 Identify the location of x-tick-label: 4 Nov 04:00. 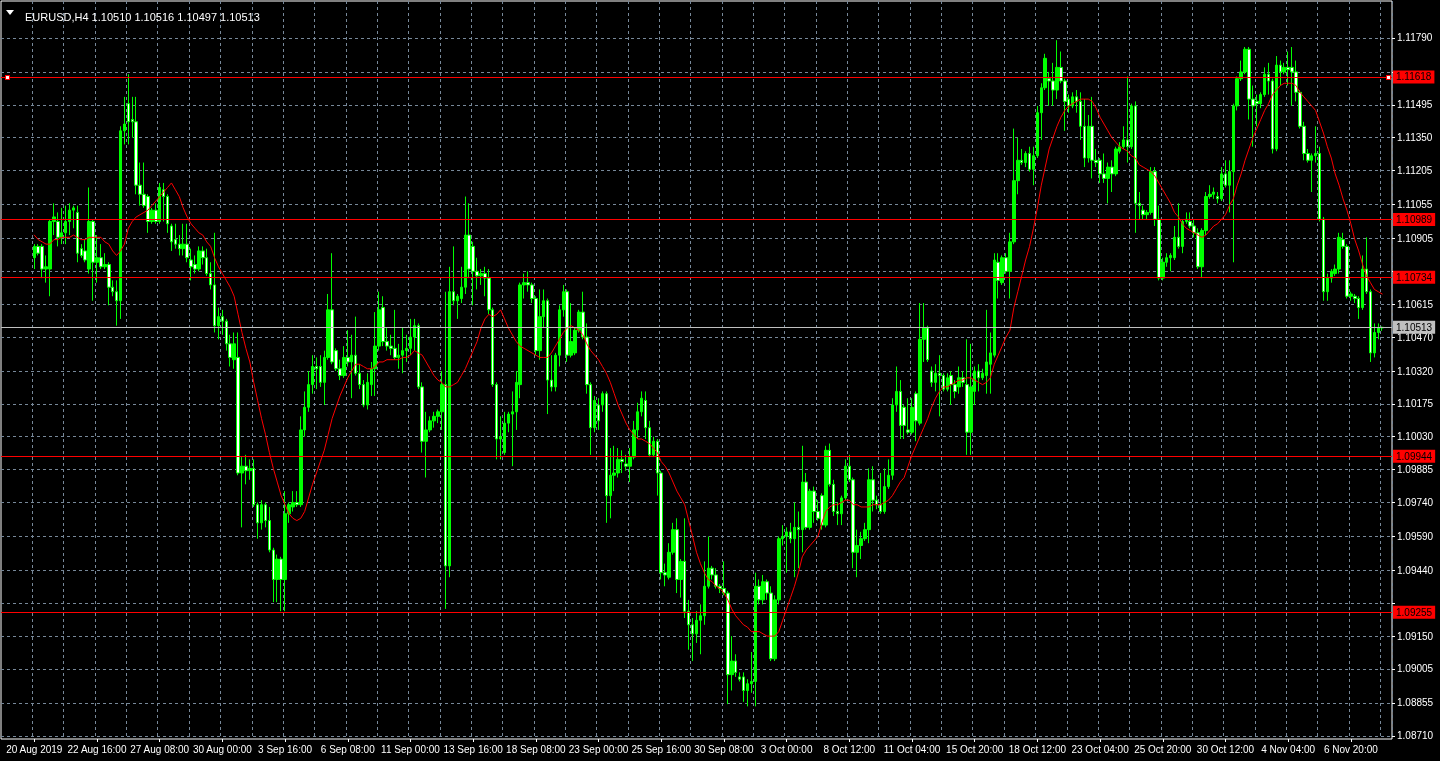
(1288, 749).